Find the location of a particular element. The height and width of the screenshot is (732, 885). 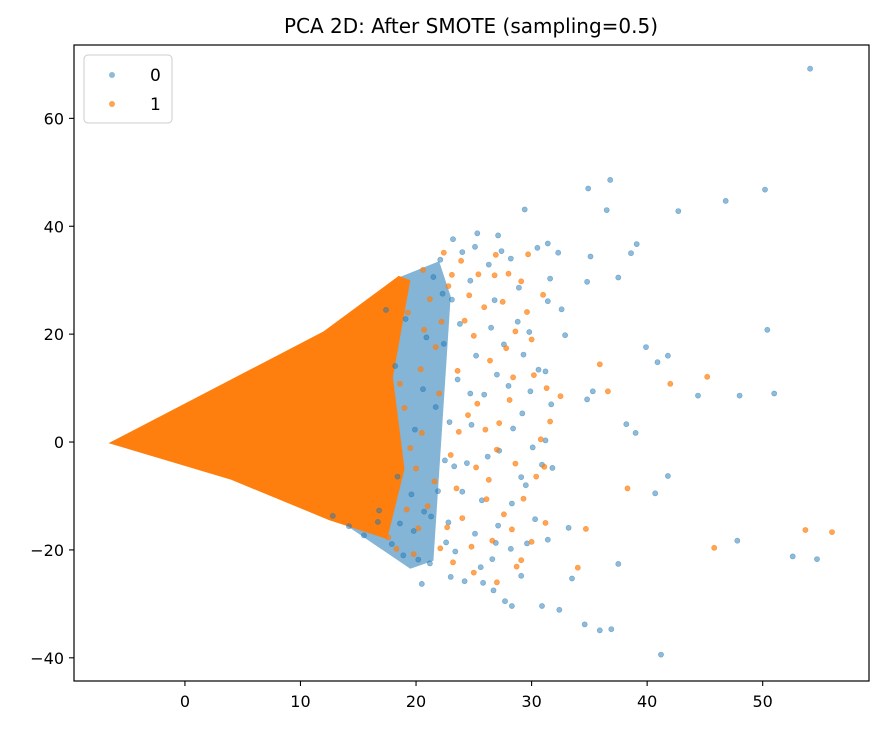

x-tick-label: 40 is located at coordinates (647, 701).